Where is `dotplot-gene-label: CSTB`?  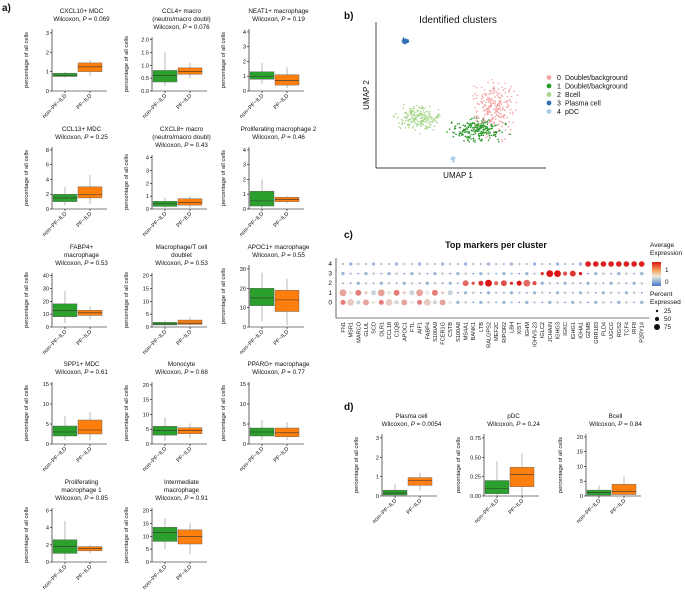 dotplot-gene-label: CSTB is located at coordinates (451, 329).